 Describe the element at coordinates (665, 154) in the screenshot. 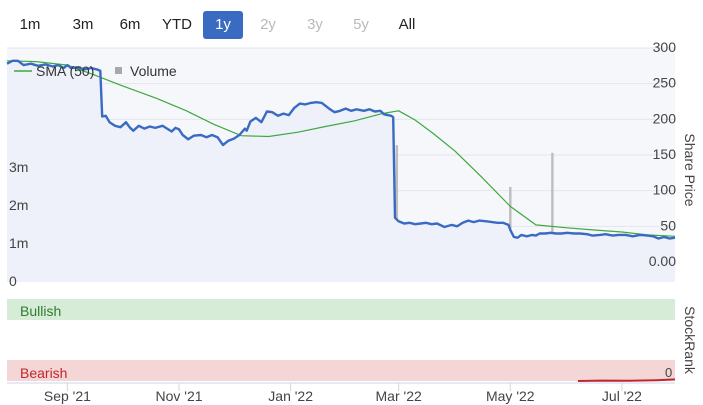

I see `share-price-tick-label: 150` at that location.